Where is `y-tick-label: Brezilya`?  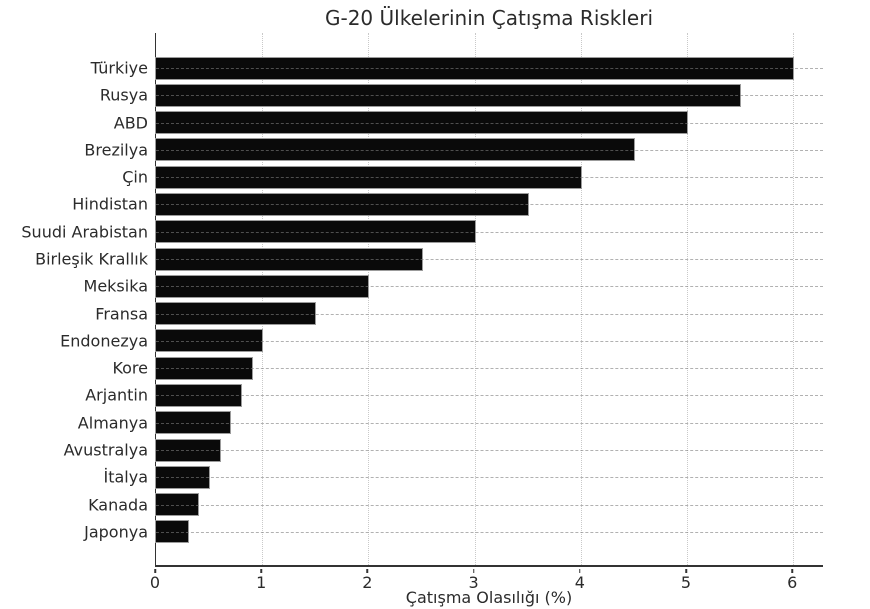 y-tick-label: Brezilya is located at coordinates (116, 150).